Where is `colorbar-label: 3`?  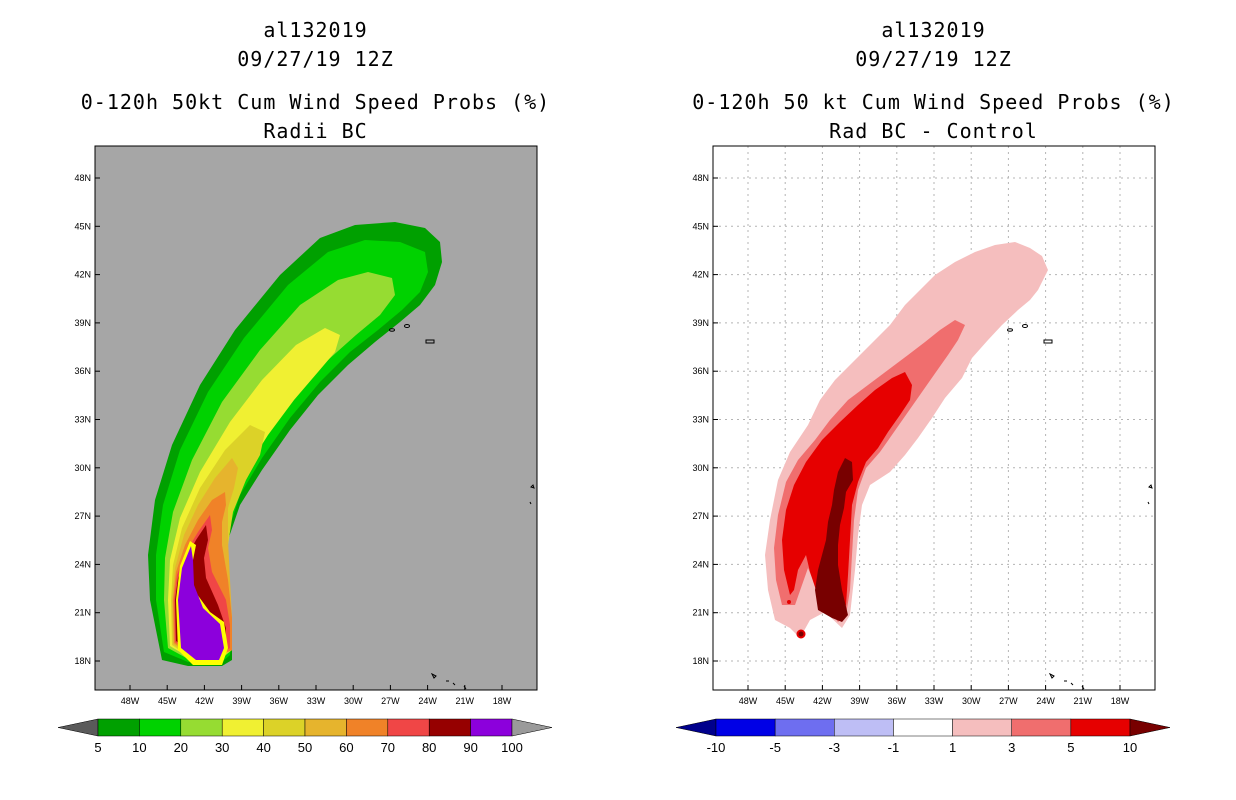 colorbar-label: 3 is located at coordinates (1011, 747).